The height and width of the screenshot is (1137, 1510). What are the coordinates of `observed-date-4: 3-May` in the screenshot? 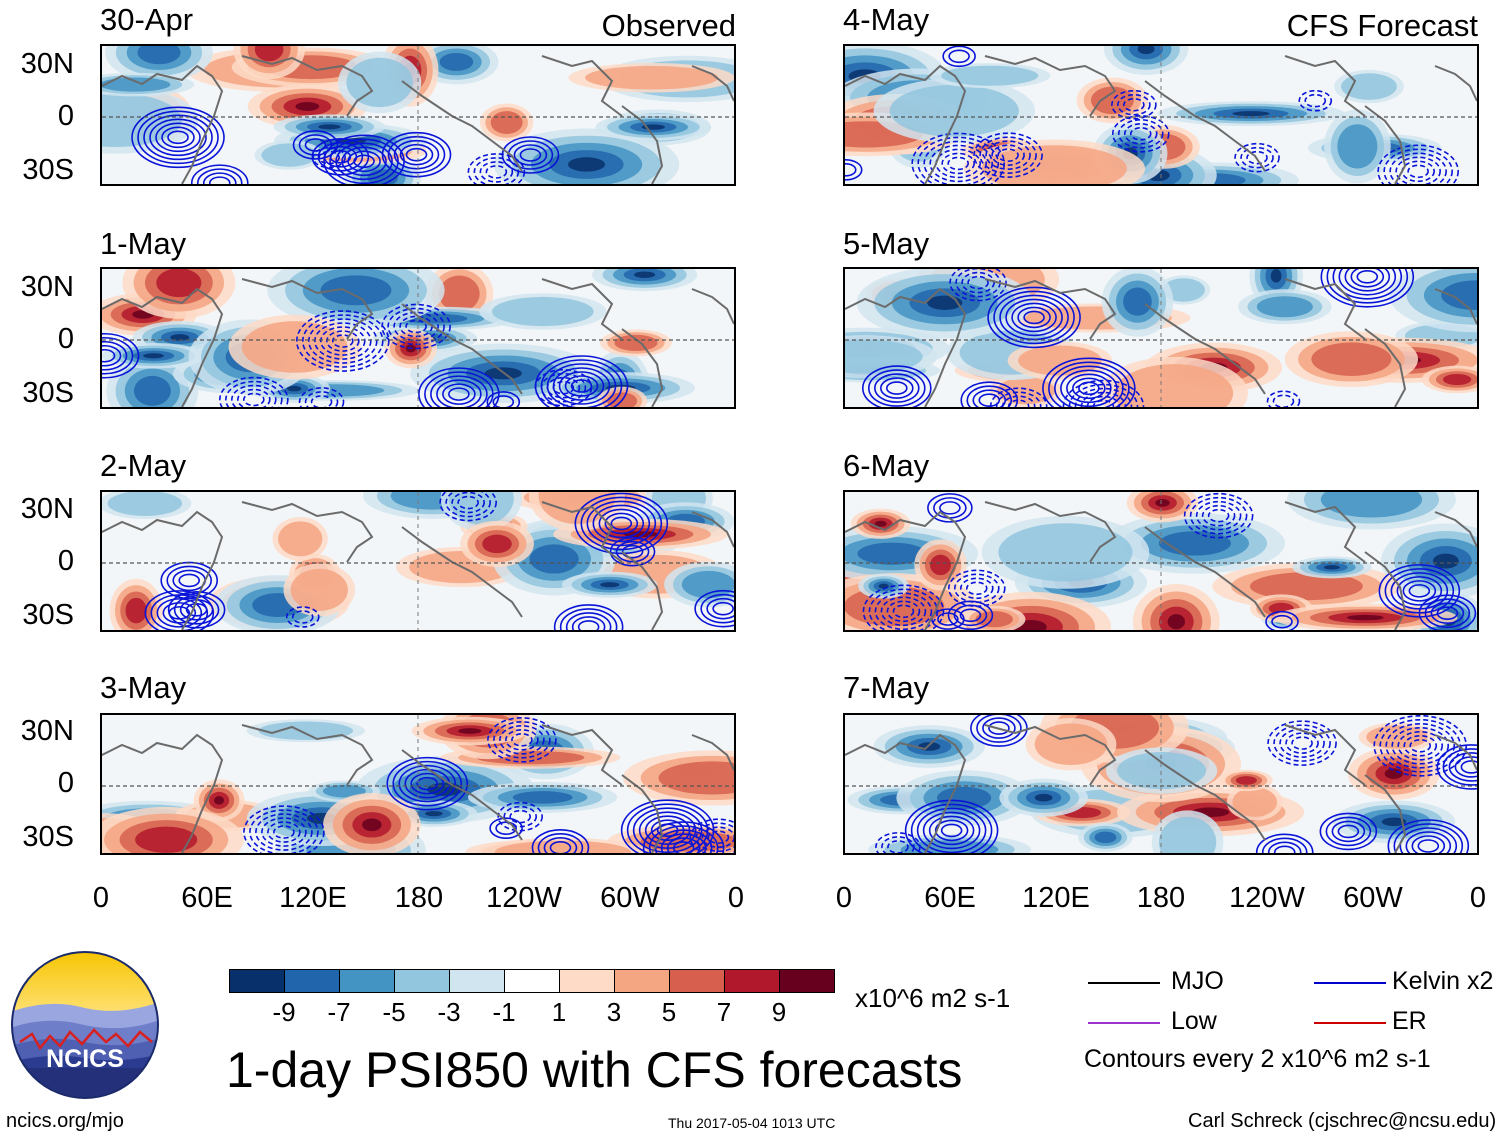 It's located at (143, 687).